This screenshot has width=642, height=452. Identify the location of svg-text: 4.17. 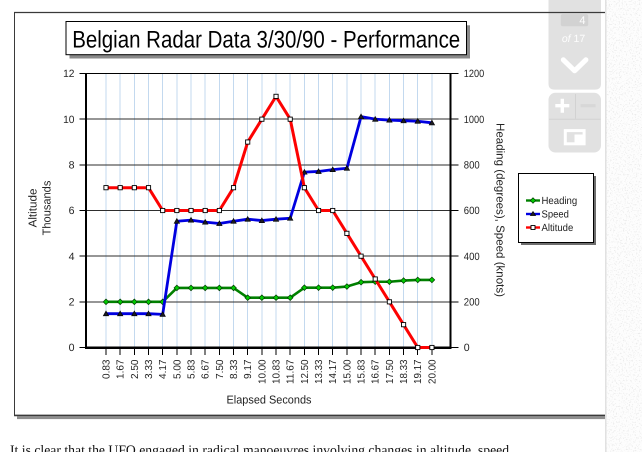
(163, 369).